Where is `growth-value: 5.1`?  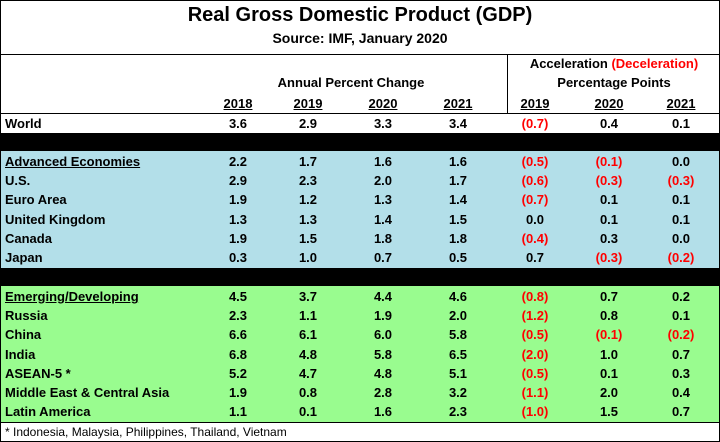 growth-value: 5.1 is located at coordinates (458, 373).